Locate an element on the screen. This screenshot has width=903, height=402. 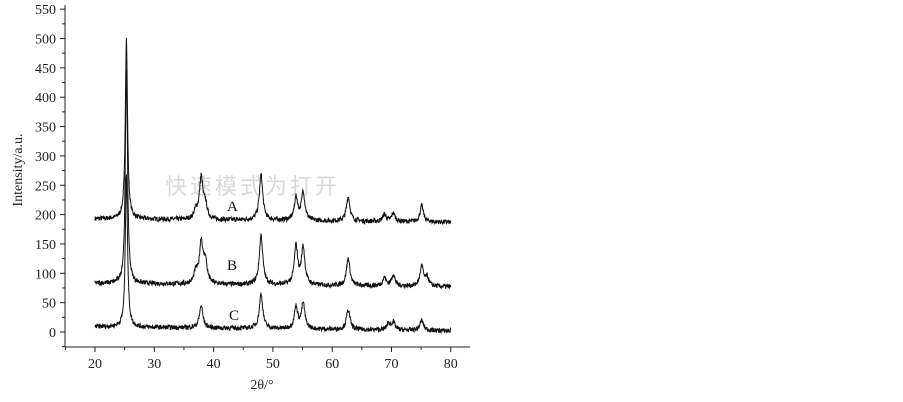
x-tick-label: 20 is located at coordinates (95, 364).